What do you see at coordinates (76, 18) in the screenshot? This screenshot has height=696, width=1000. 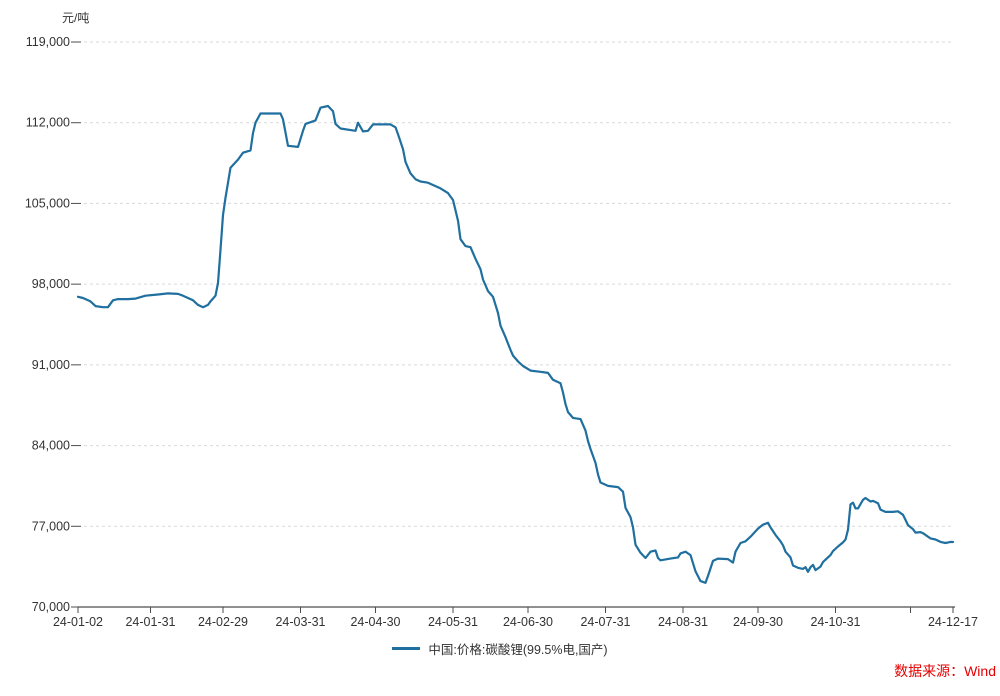 I see `y-axis-unit-label: 元/吨` at bounding box center [76, 18].